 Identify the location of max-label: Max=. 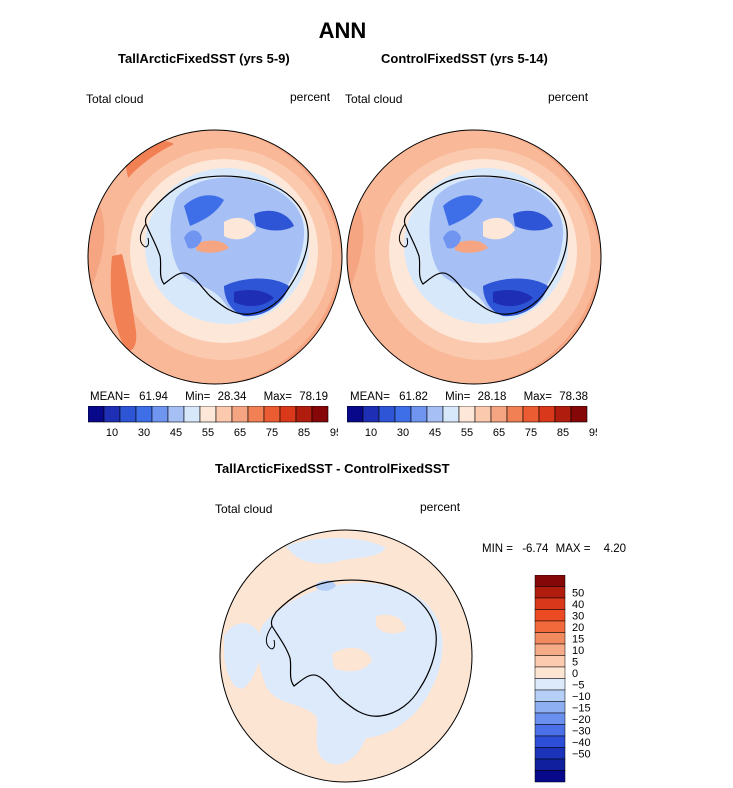
(538, 397).